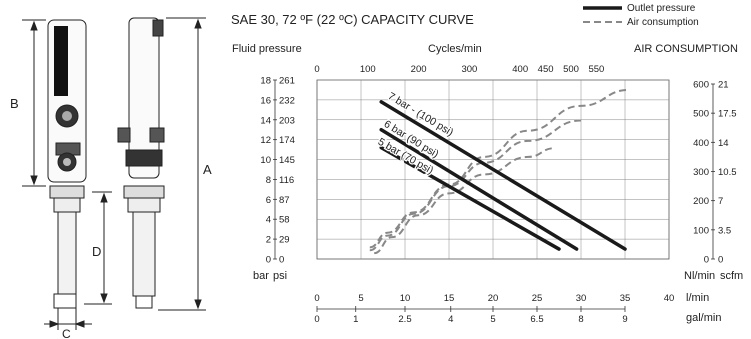  What do you see at coordinates (703, 318) in the screenshot?
I see `galmin-unit-label: gal/min` at bounding box center [703, 318].